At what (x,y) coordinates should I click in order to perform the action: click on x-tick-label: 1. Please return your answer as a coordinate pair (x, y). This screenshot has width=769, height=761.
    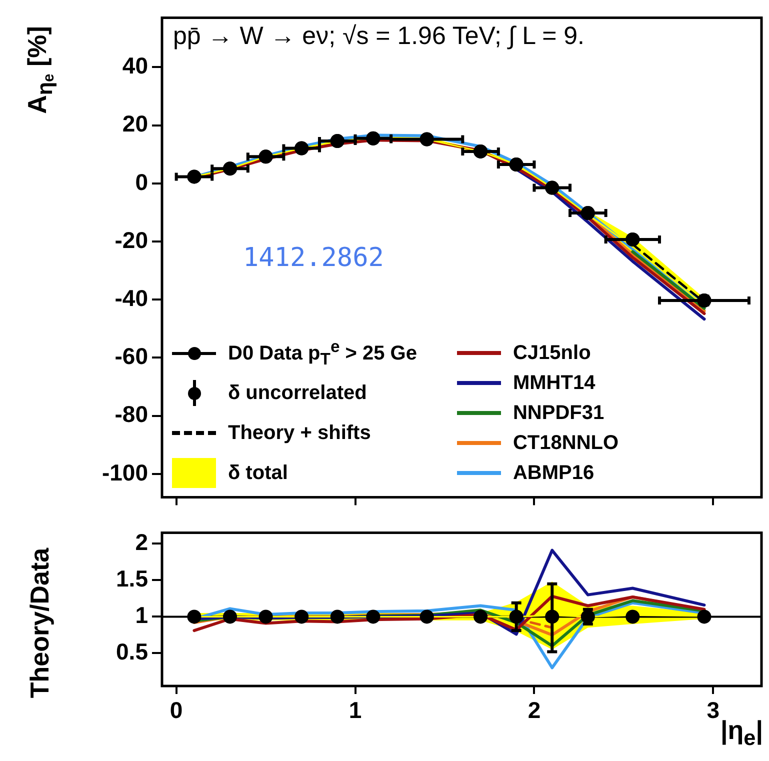
    Looking at the image, I should click on (355, 710).